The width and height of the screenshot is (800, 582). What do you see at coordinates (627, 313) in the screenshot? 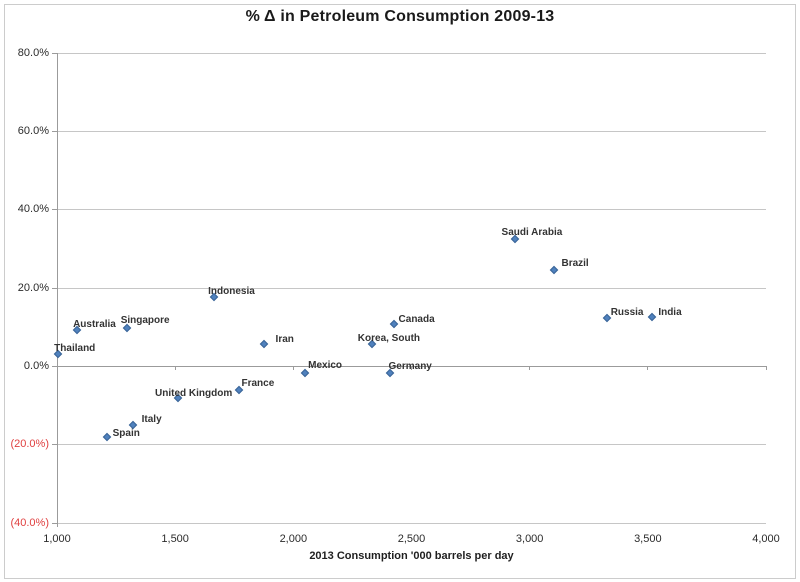
I see `data-point-label: Russia` at bounding box center [627, 313].